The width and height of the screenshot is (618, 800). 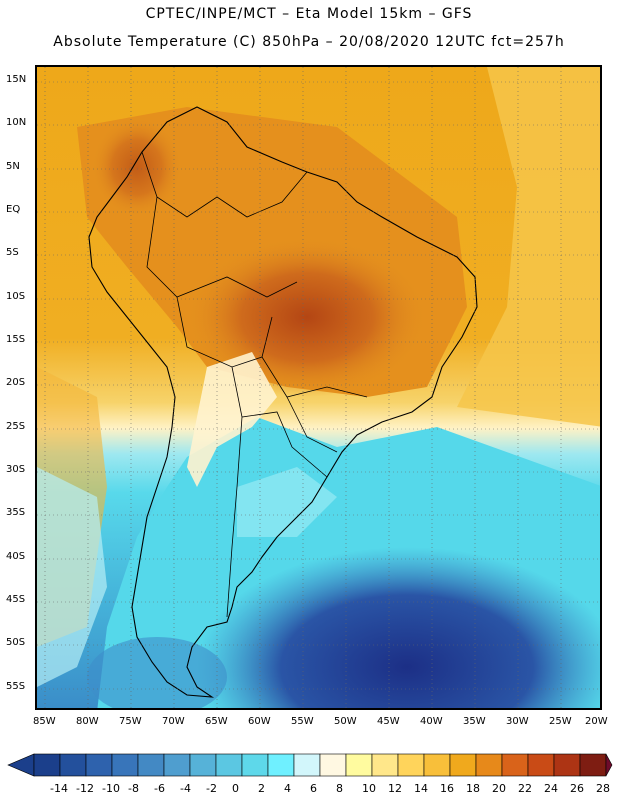 I want to click on cool-area, so click(x=287, y=502).